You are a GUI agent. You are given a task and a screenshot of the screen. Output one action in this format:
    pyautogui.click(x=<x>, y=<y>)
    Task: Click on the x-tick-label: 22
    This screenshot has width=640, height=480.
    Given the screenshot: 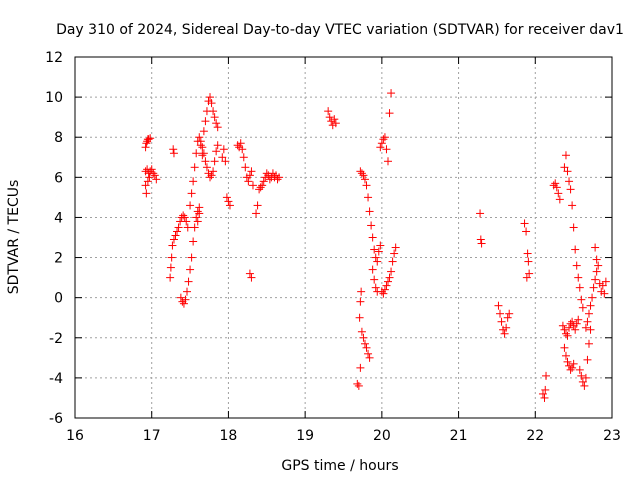 What is the action you would take?
    pyautogui.click(x=535, y=436)
    